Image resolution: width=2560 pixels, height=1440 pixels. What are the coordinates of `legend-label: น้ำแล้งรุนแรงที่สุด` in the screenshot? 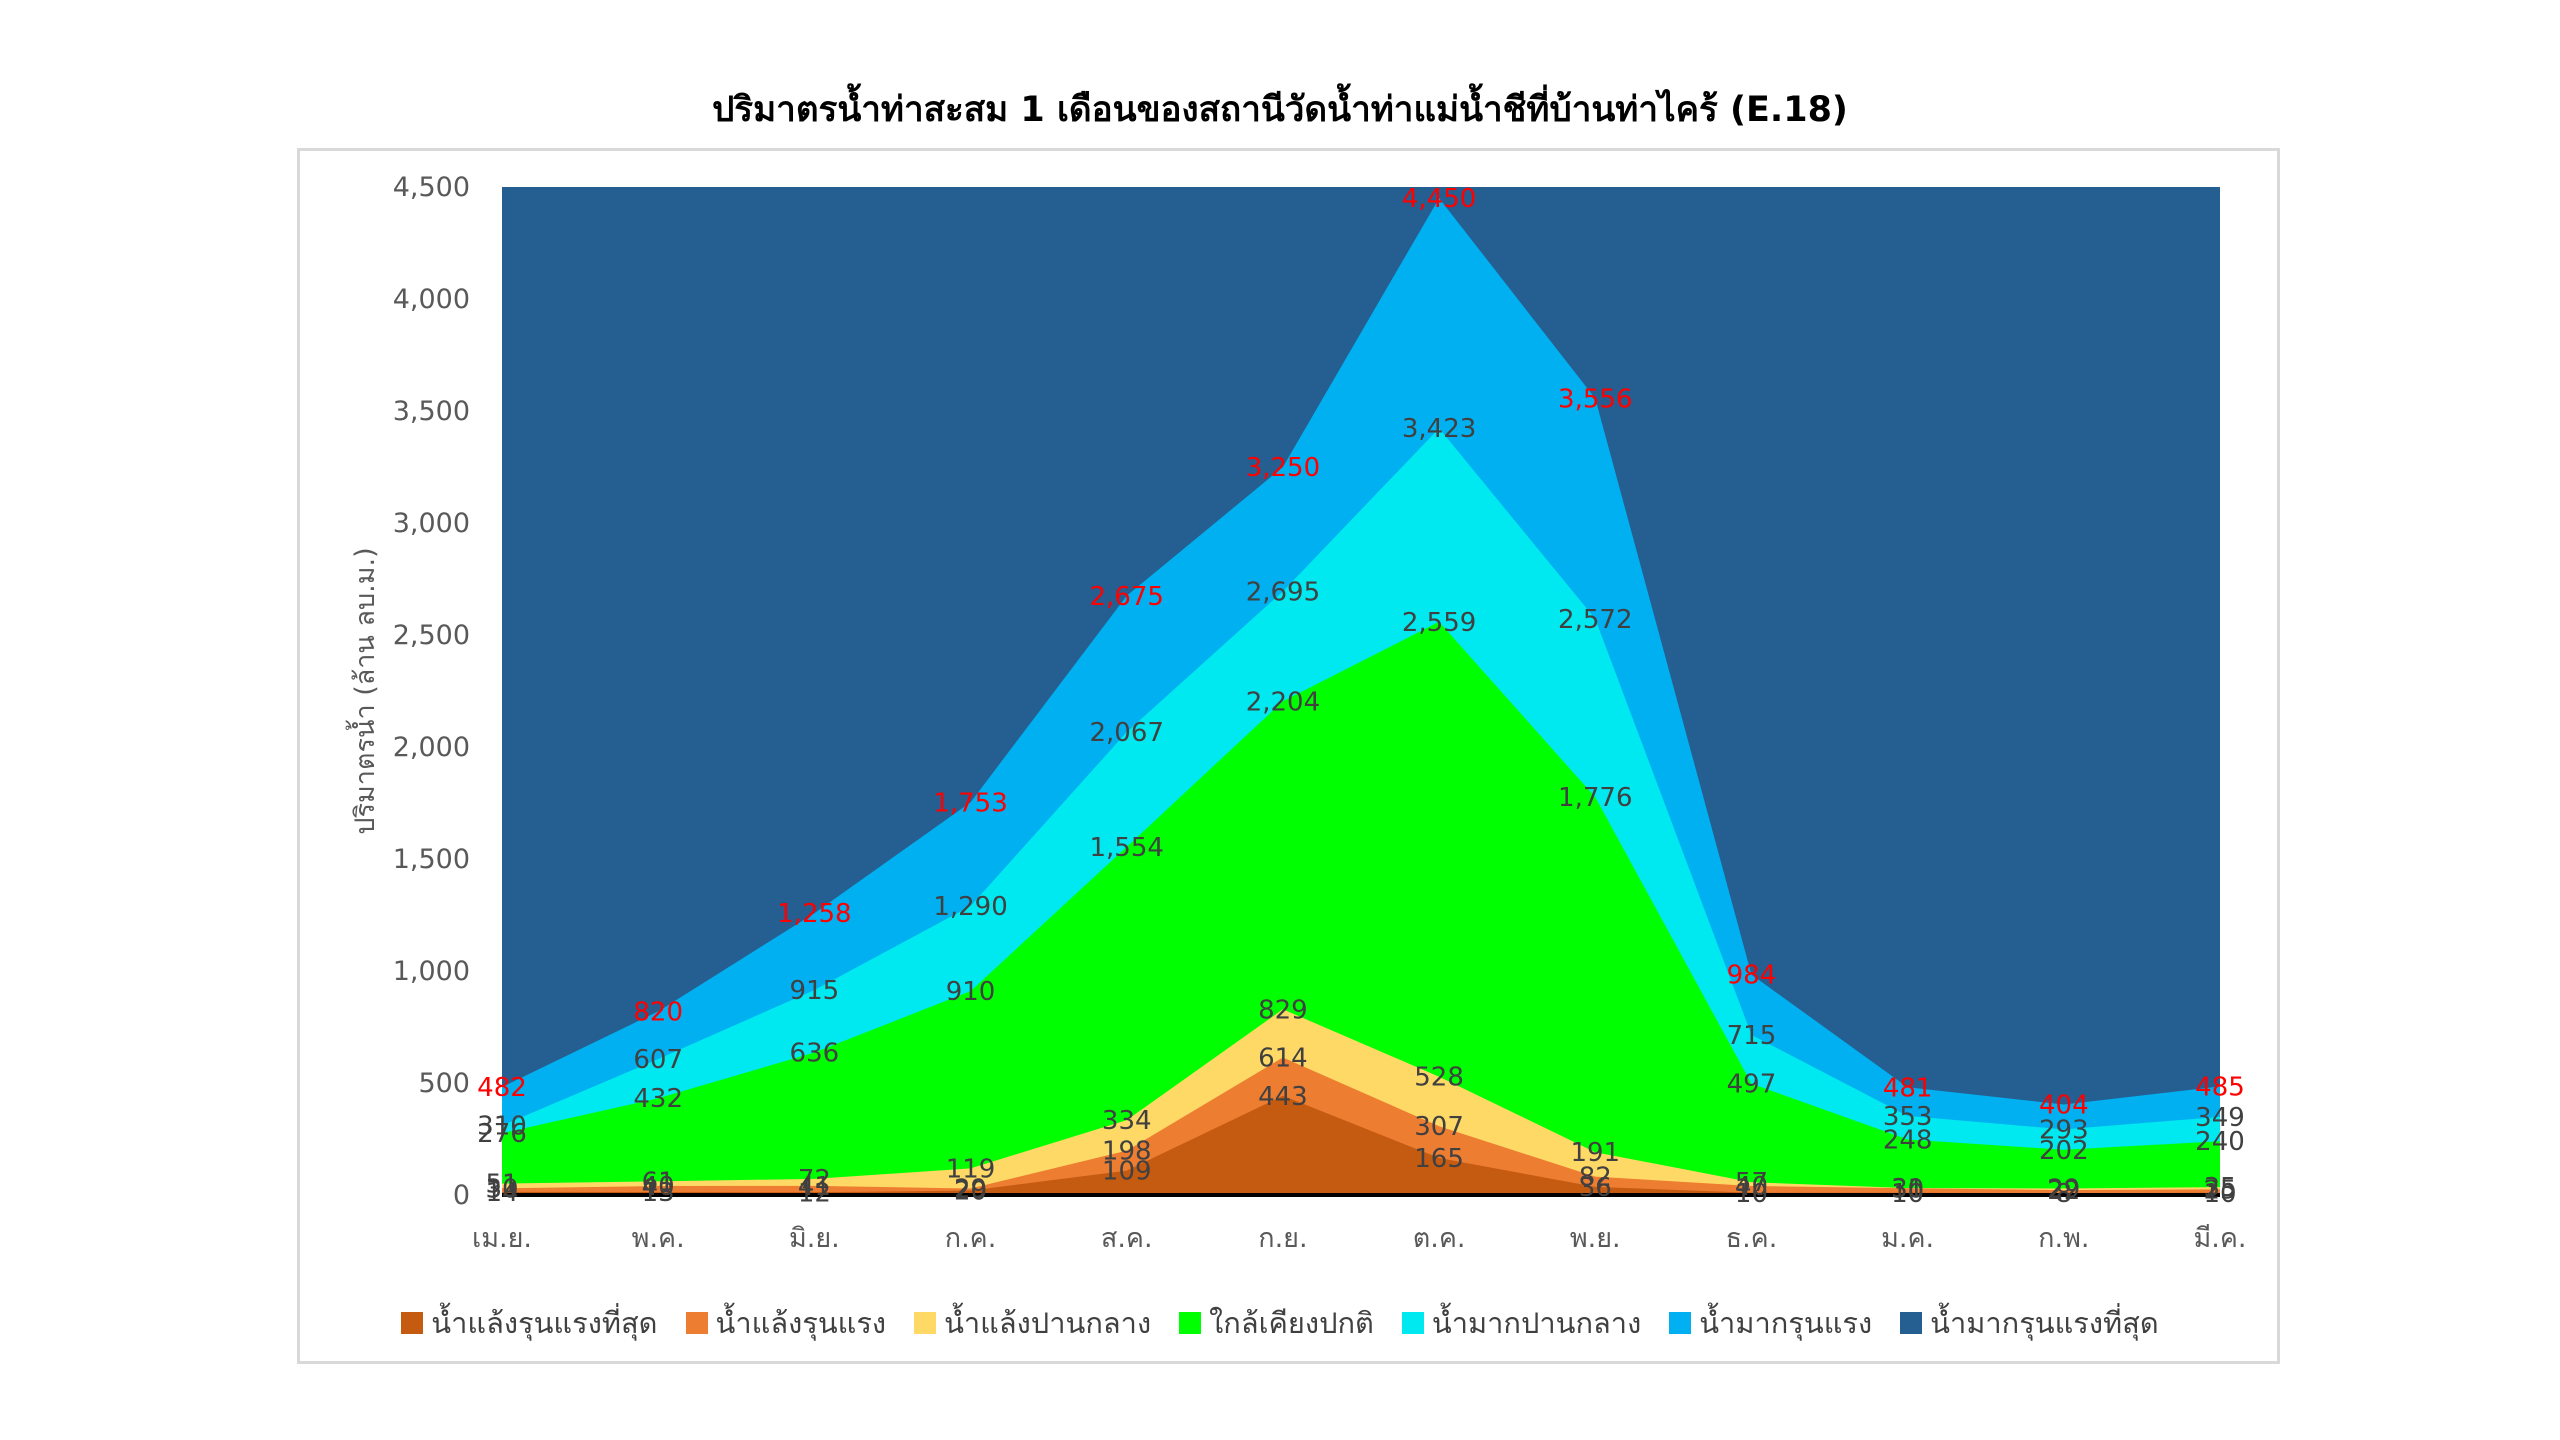 It's located at (544, 1323).